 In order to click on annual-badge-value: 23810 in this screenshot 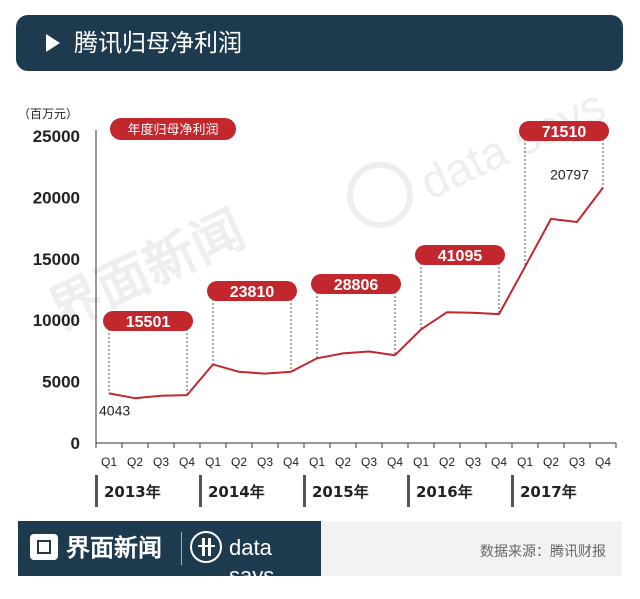, I will do `click(252, 292)`.